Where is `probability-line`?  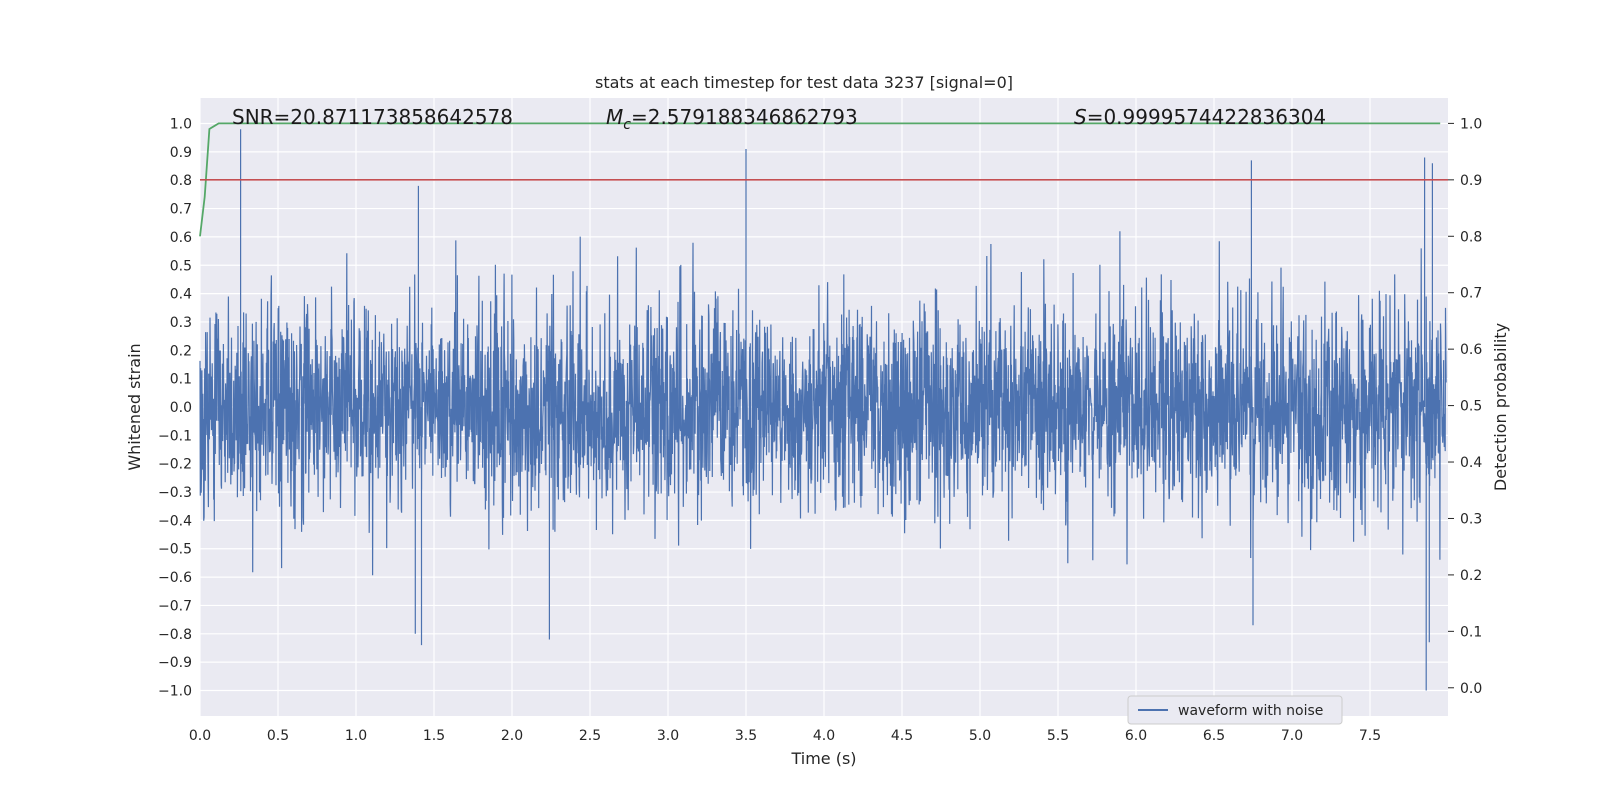 probability-line is located at coordinates (820, 179).